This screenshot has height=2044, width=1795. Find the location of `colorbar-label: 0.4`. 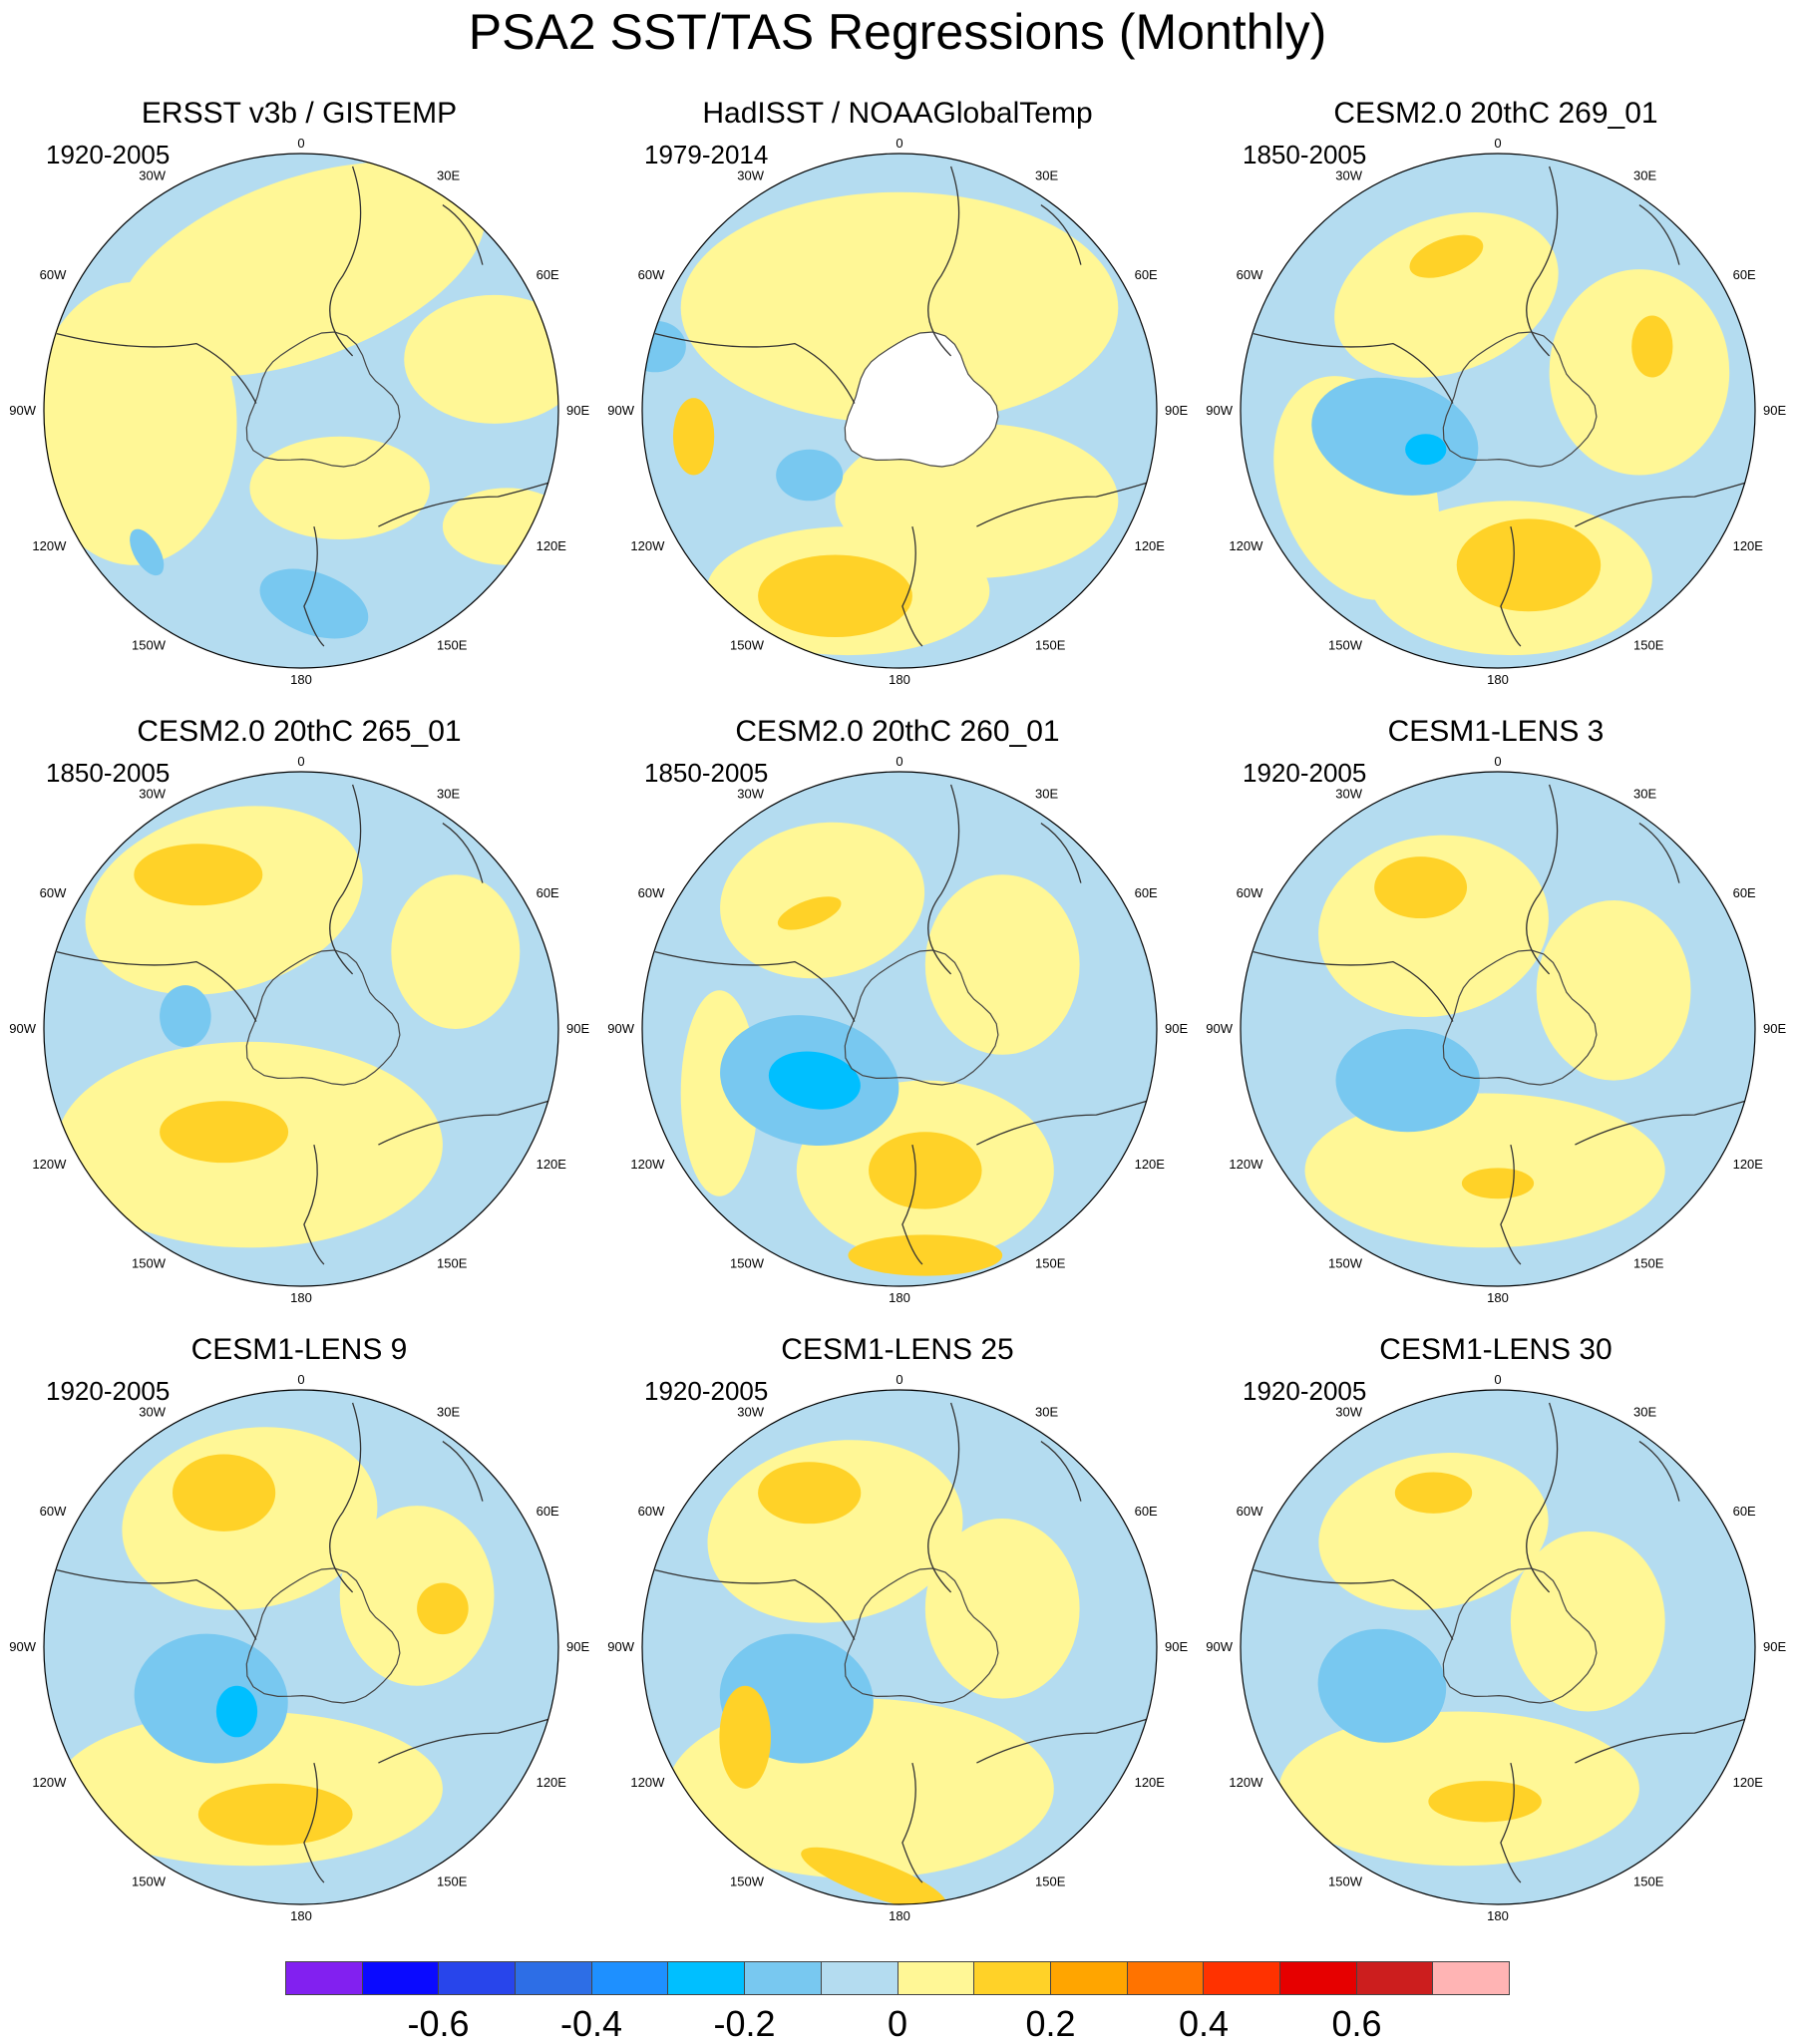

colorbar-label: 0.4 is located at coordinates (1204, 2023).